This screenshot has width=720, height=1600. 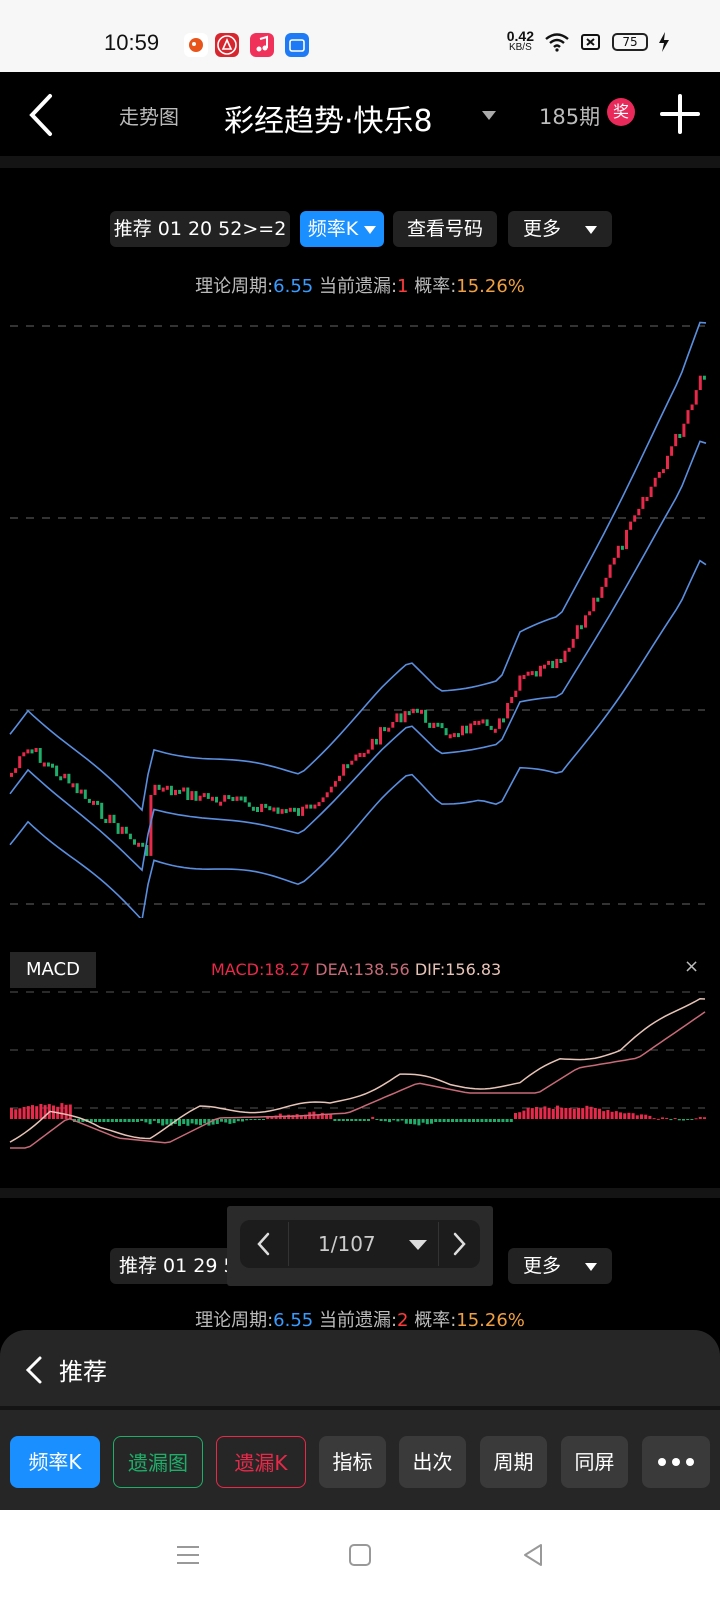 I want to click on home-icon, so click(x=360, y=1555).